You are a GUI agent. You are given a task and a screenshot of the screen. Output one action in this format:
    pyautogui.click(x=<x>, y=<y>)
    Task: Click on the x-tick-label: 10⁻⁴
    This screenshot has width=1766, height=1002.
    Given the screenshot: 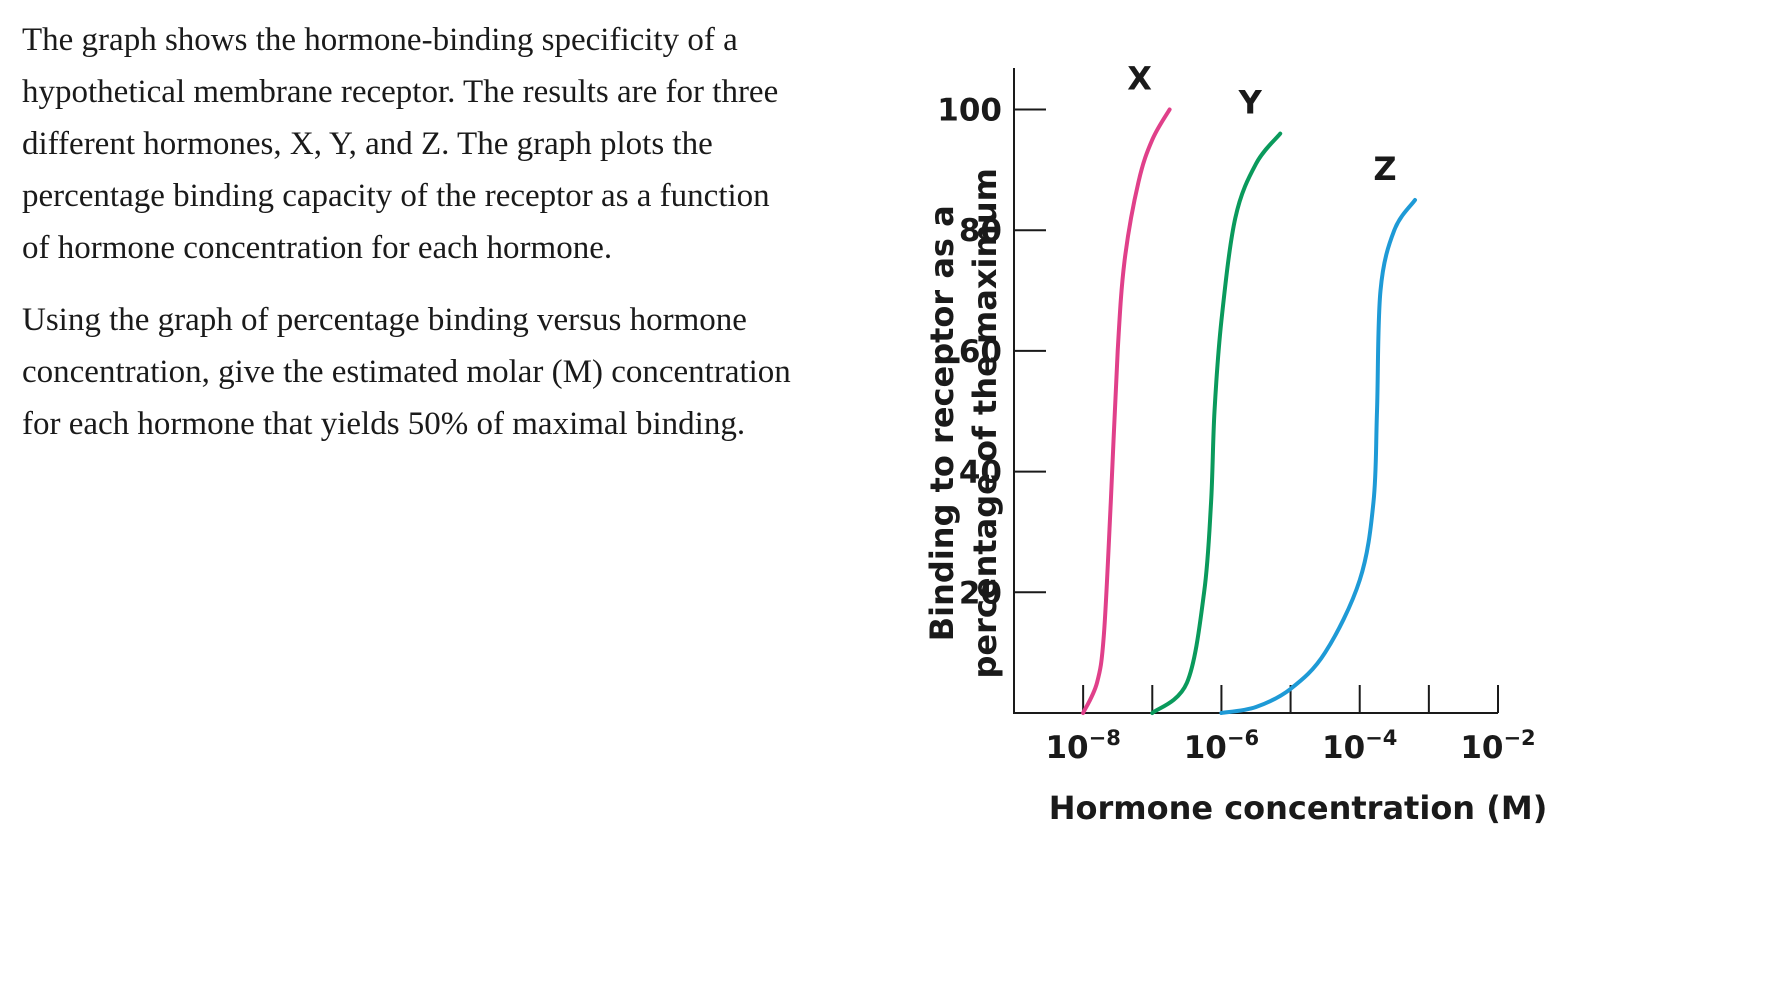 What is the action you would take?
    pyautogui.click(x=1359, y=746)
    